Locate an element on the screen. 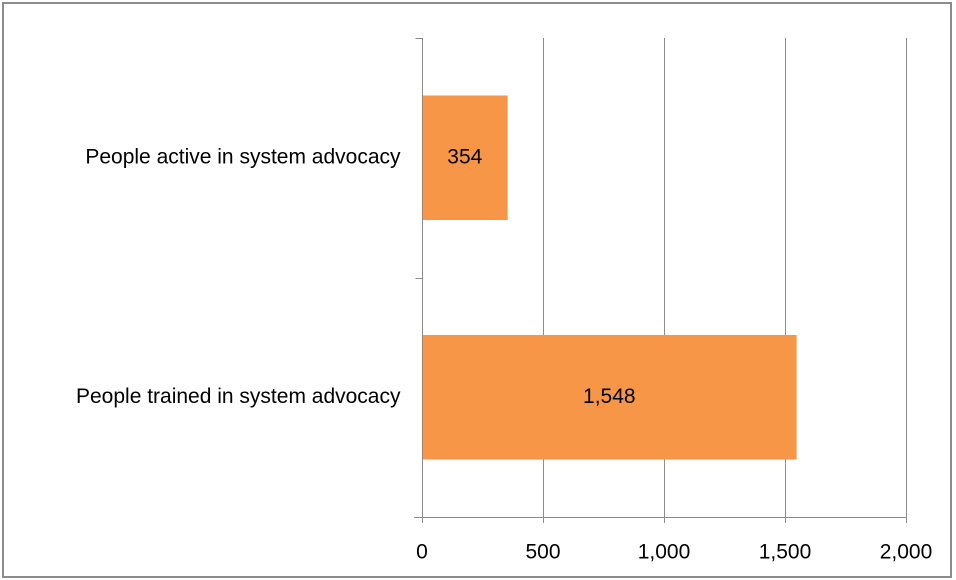 This screenshot has height=580, width=956. x-tick-label-1000: 1,000 is located at coordinates (664, 552).